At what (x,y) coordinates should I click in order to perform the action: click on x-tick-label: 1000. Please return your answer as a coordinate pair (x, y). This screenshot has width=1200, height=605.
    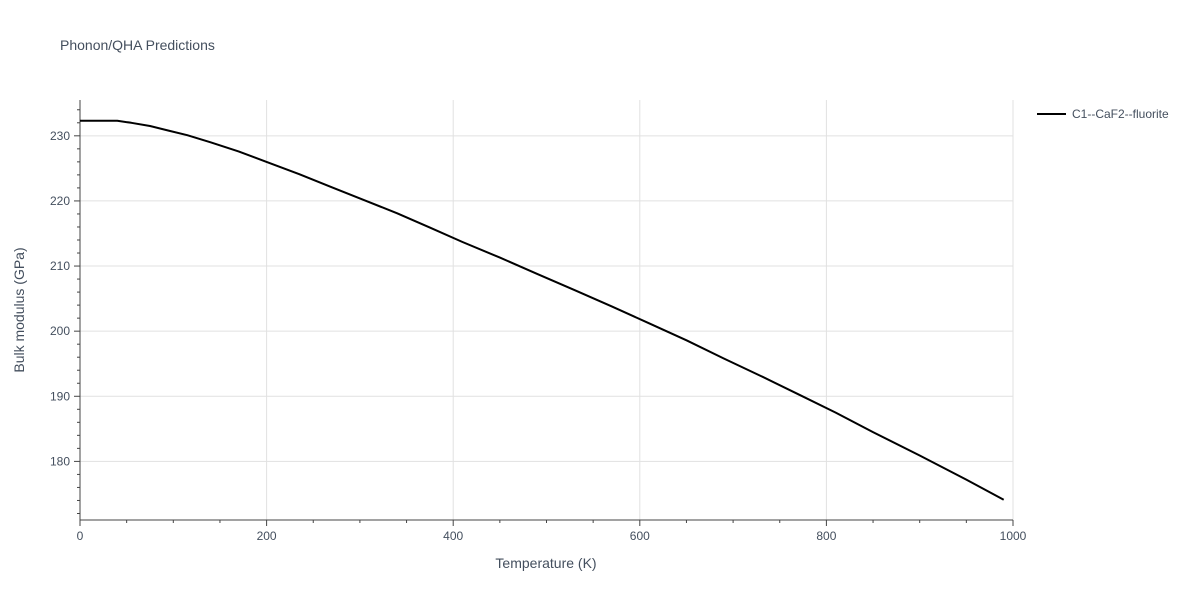
    Looking at the image, I should click on (1013, 536).